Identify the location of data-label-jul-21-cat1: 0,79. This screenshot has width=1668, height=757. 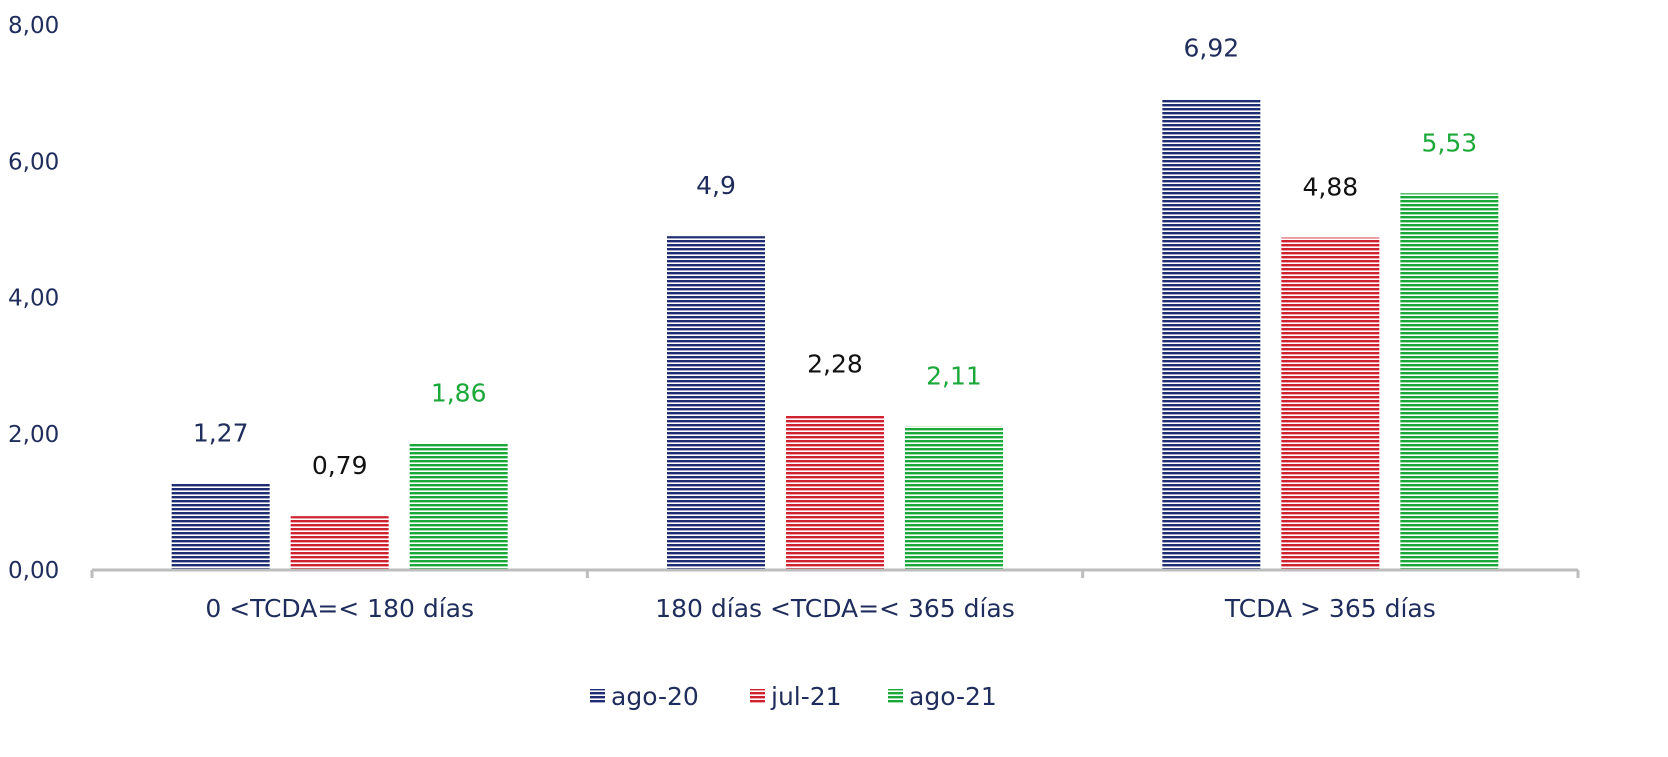
(340, 465).